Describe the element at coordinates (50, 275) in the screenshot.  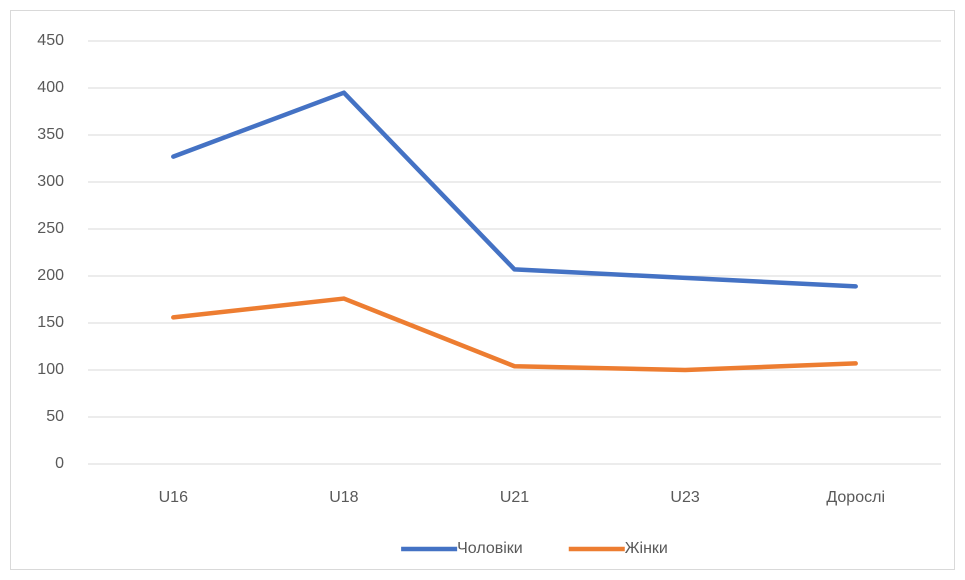
I see `y-tick-label: 200` at that location.